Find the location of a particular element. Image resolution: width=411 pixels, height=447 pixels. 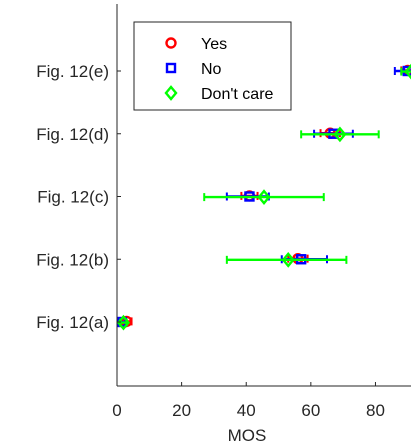

y-tick-label: Fig. 12(e) is located at coordinates (72, 71).